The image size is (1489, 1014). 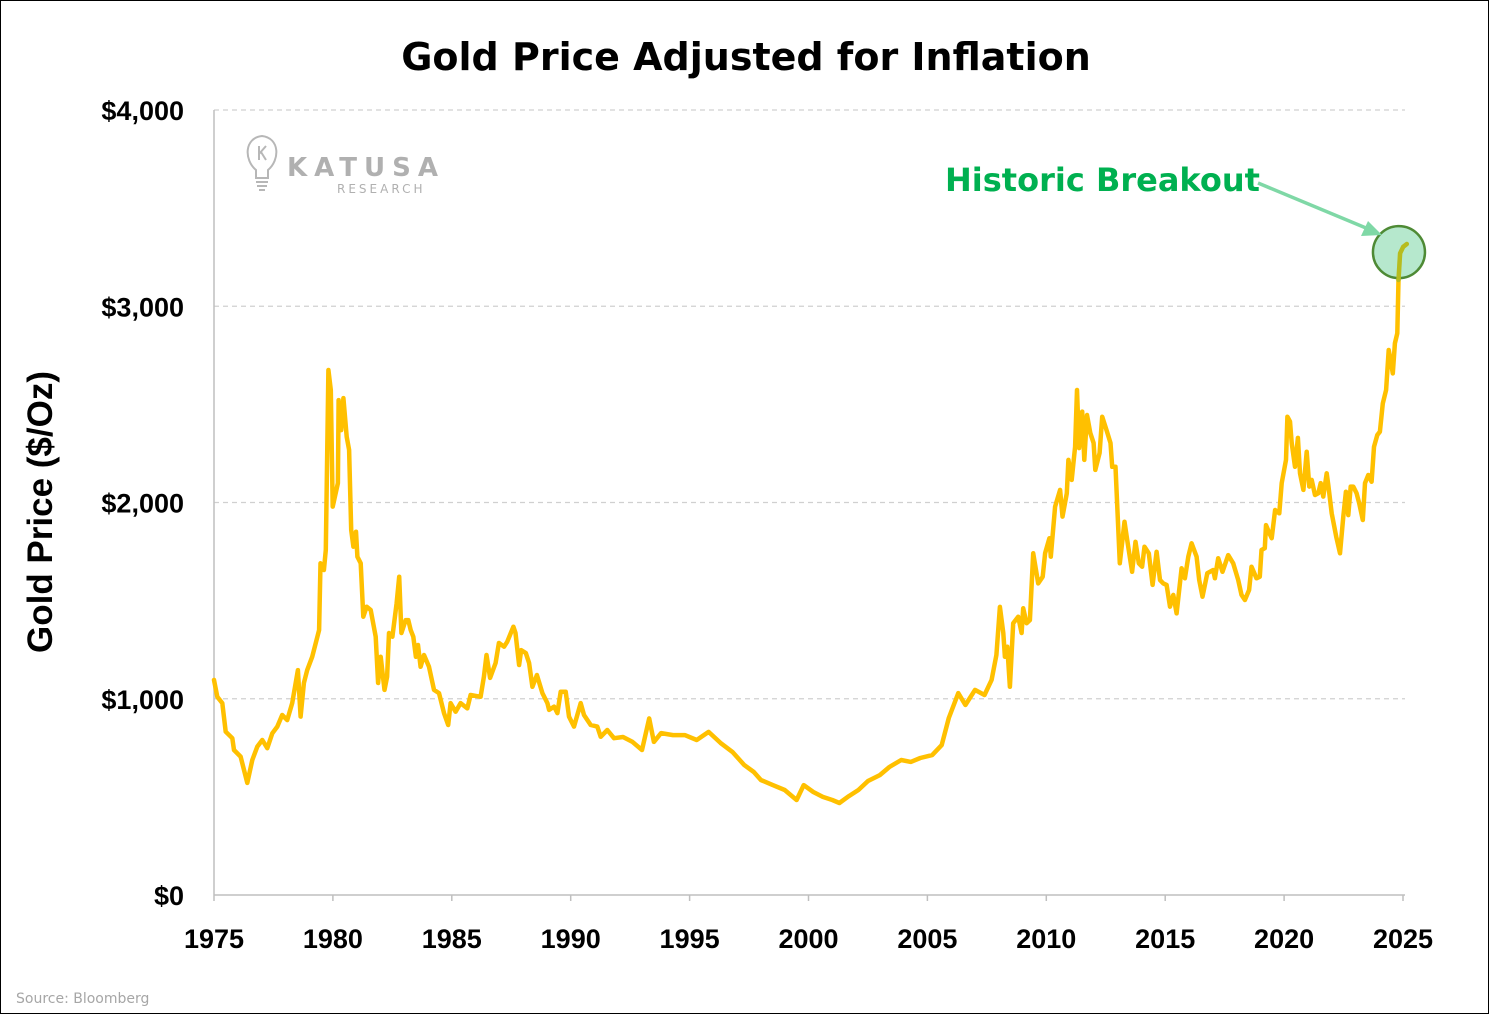 I want to click on source-note: Source: Bloomberg, so click(x=82, y=999).